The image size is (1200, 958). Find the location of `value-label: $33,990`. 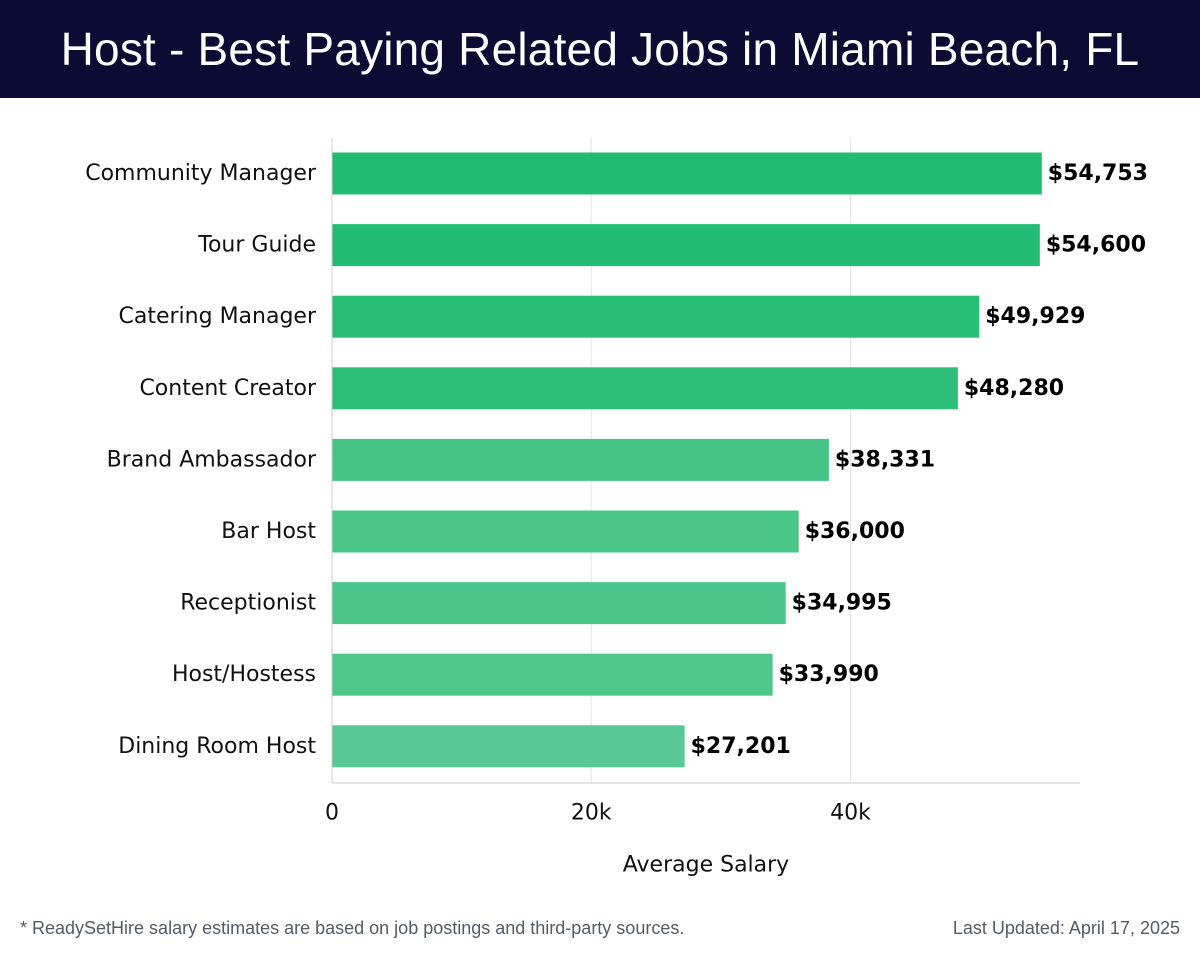

value-label: $33,990 is located at coordinates (829, 674).